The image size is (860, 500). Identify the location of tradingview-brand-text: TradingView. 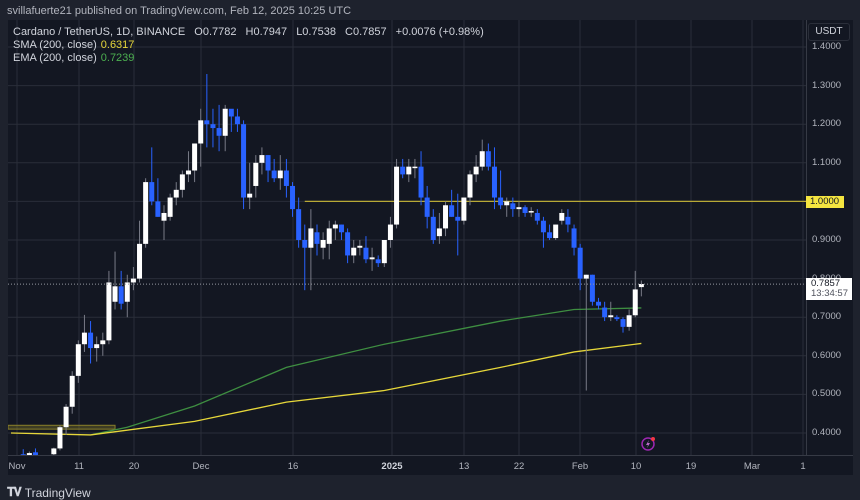
(57, 492).